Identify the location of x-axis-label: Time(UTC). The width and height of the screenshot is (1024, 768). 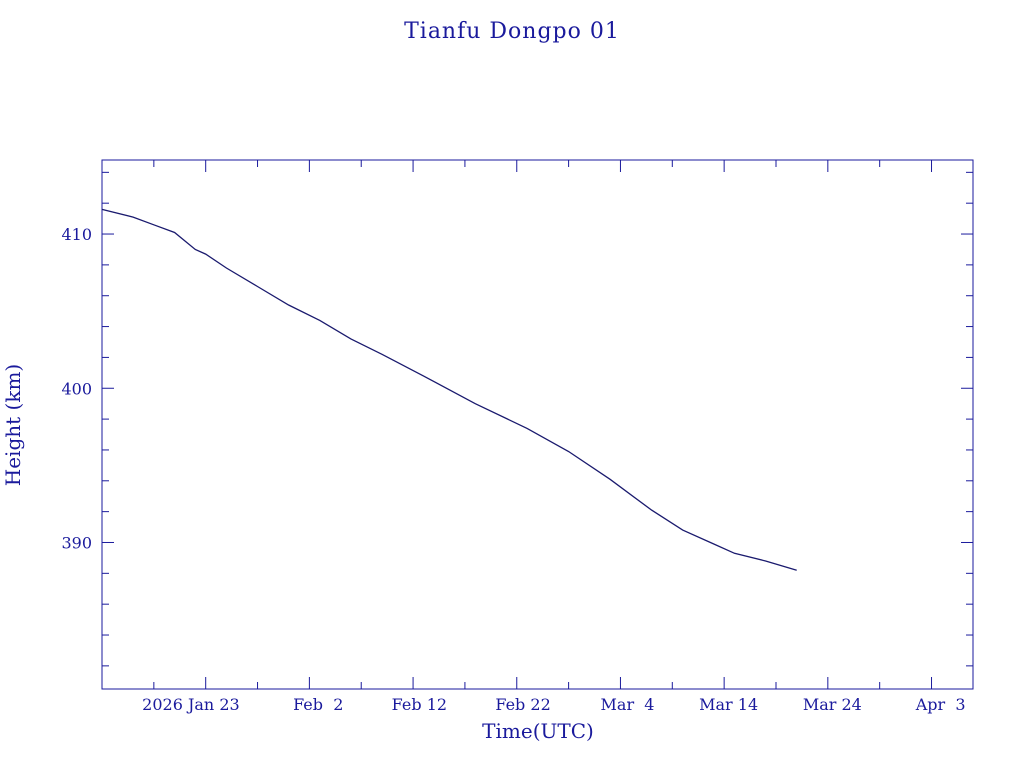
(538, 731).